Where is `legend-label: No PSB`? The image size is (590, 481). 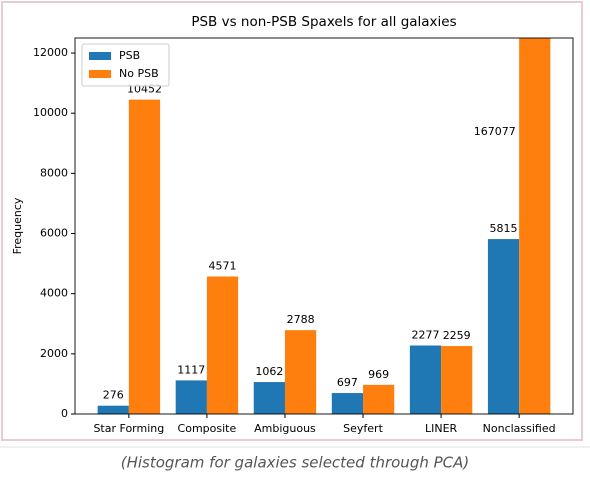 legend-label: No PSB is located at coordinates (139, 73).